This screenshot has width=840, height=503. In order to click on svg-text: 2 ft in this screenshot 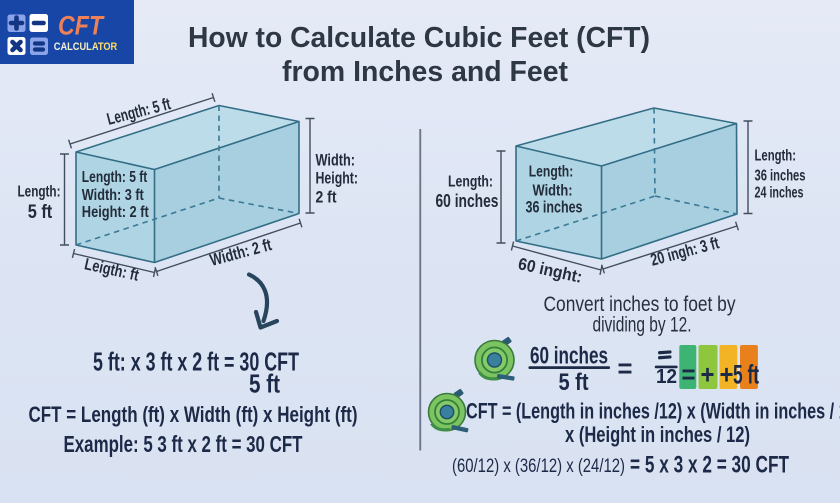, I will do `click(326, 198)`.